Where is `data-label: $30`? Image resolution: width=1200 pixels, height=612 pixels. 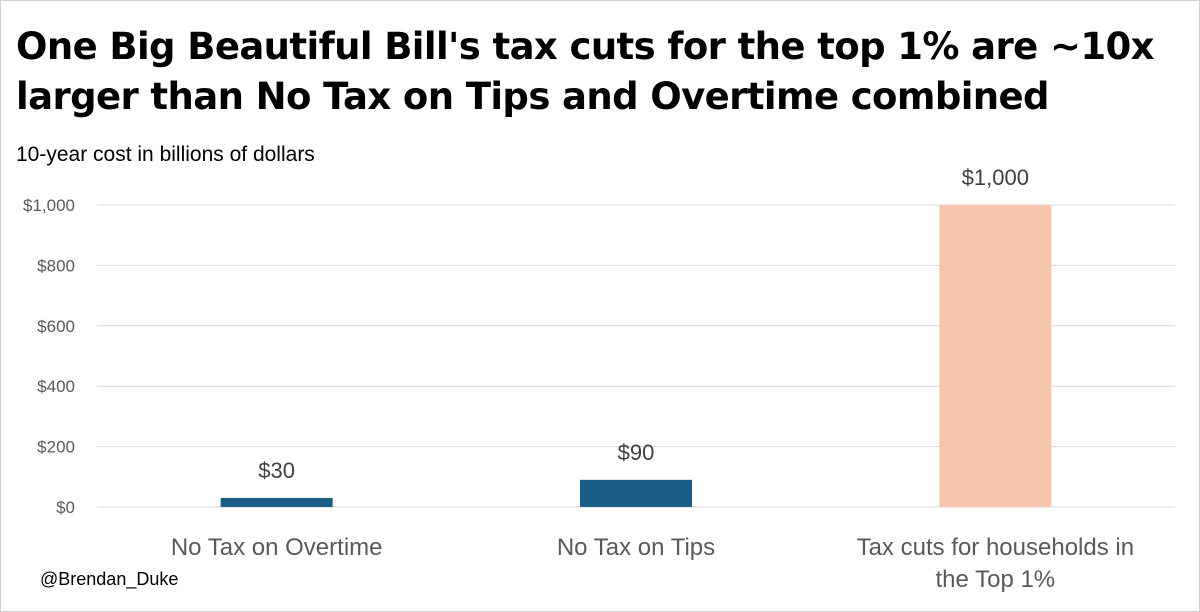 data-label: $30 is located at coordinates (276, 470).